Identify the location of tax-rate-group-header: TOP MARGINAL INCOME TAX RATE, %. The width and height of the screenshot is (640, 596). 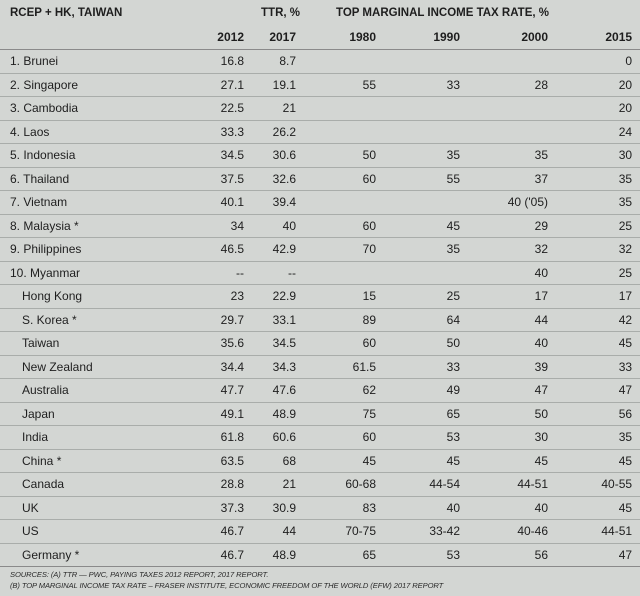
(442, 12).